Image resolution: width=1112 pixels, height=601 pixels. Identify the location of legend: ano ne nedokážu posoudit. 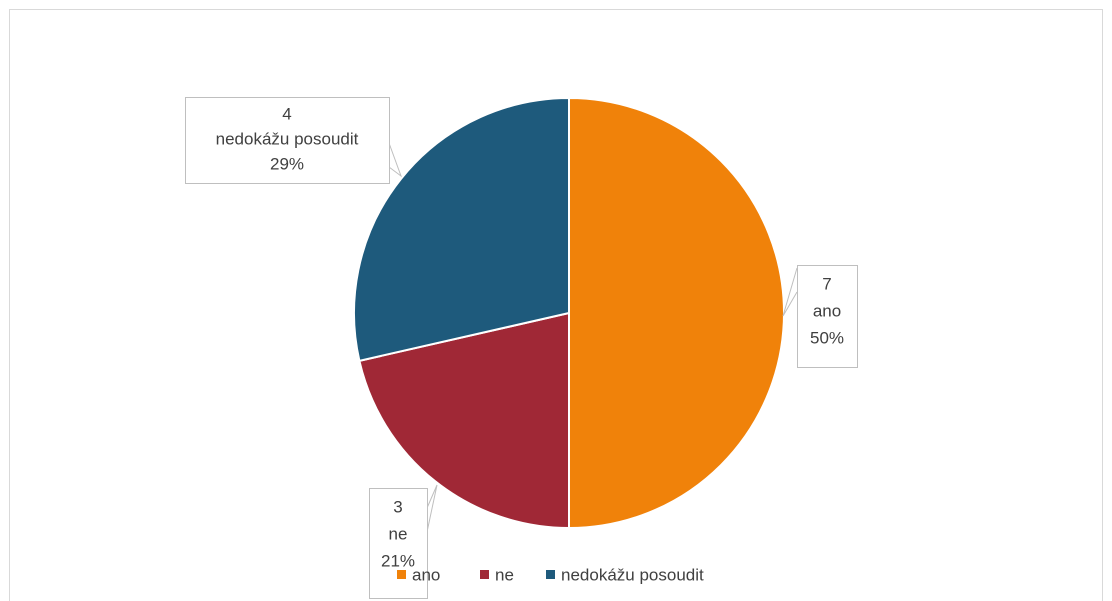
(550, 574).